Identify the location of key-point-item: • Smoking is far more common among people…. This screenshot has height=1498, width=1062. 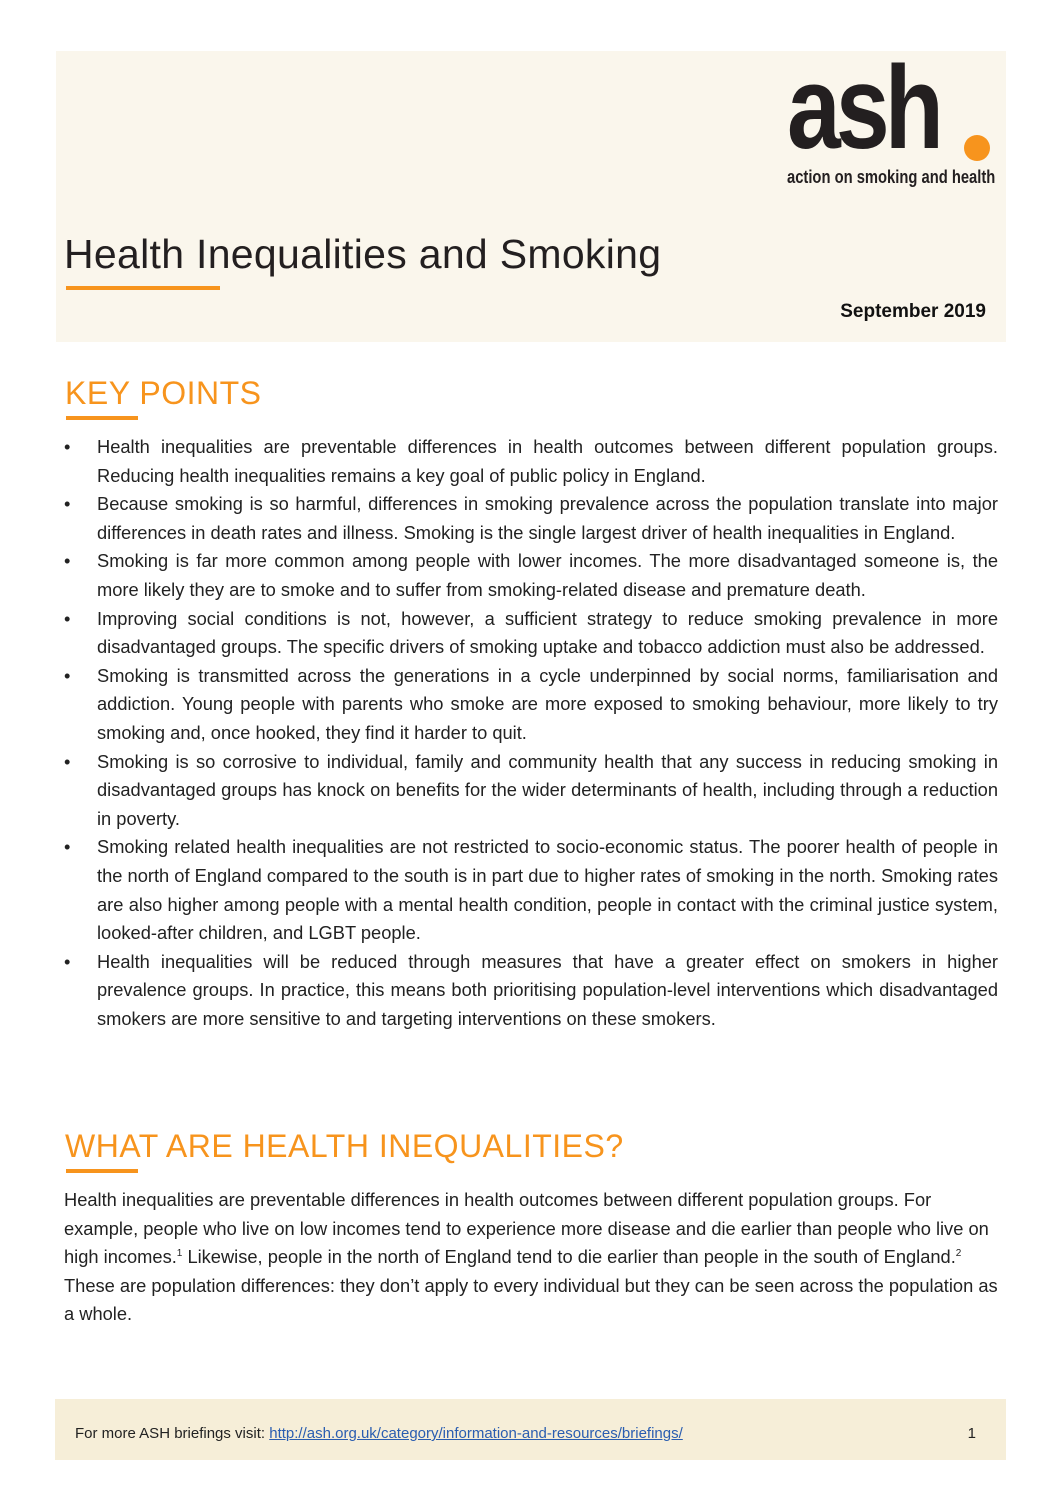
(531, 575).